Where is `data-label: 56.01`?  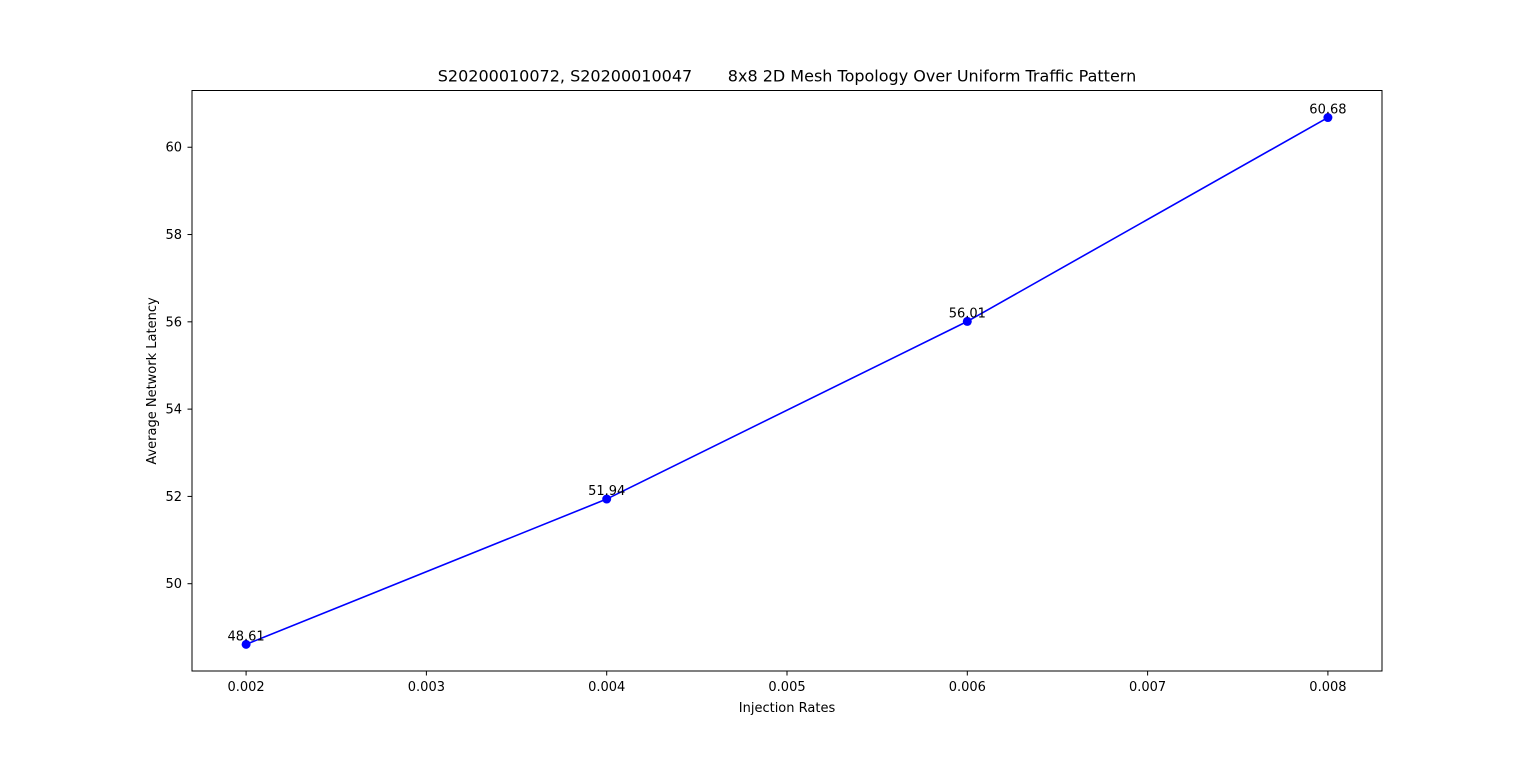 data-label: 56.01 is located at coordinates (967, 313).